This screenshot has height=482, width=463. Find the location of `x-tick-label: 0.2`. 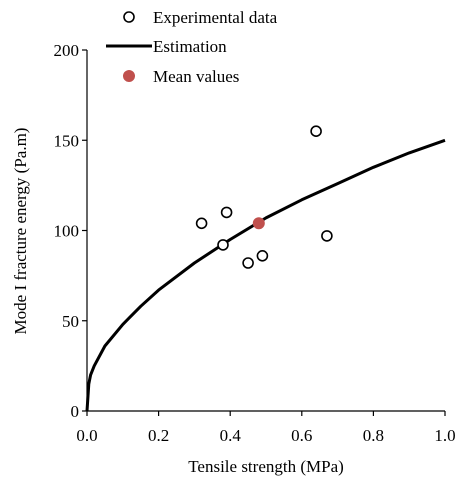

x-tick-label: 0.2 is located at coordinates (158, 435).